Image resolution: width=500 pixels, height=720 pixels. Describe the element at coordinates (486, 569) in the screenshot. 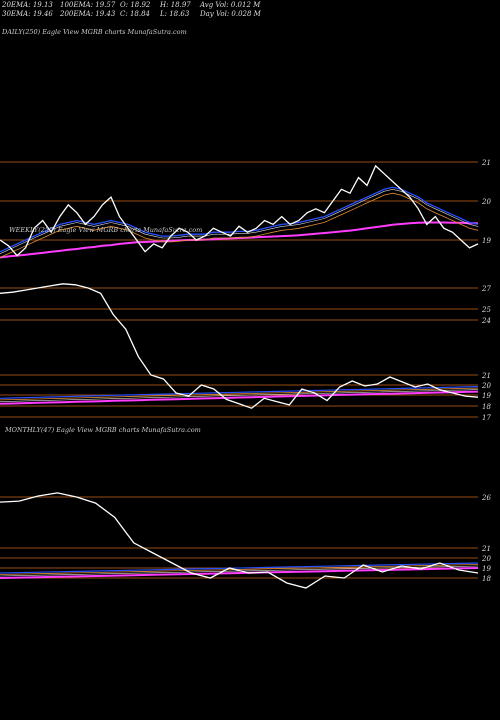

I see `monthly-tick-label: 19` at that location.